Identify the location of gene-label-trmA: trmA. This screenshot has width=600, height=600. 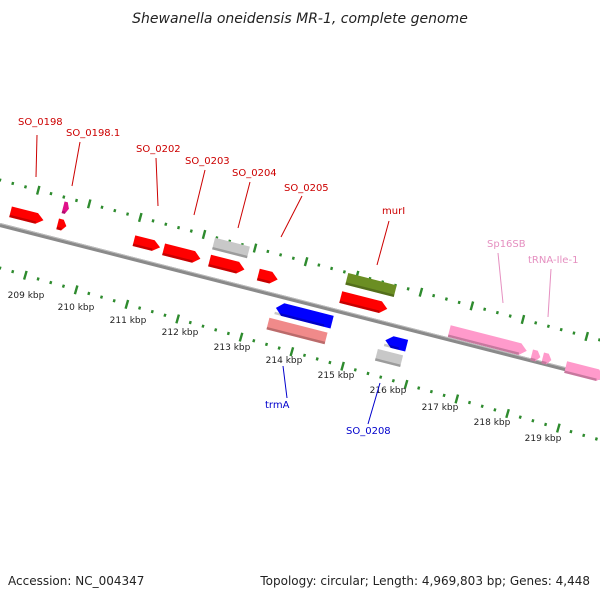
(277, 405).